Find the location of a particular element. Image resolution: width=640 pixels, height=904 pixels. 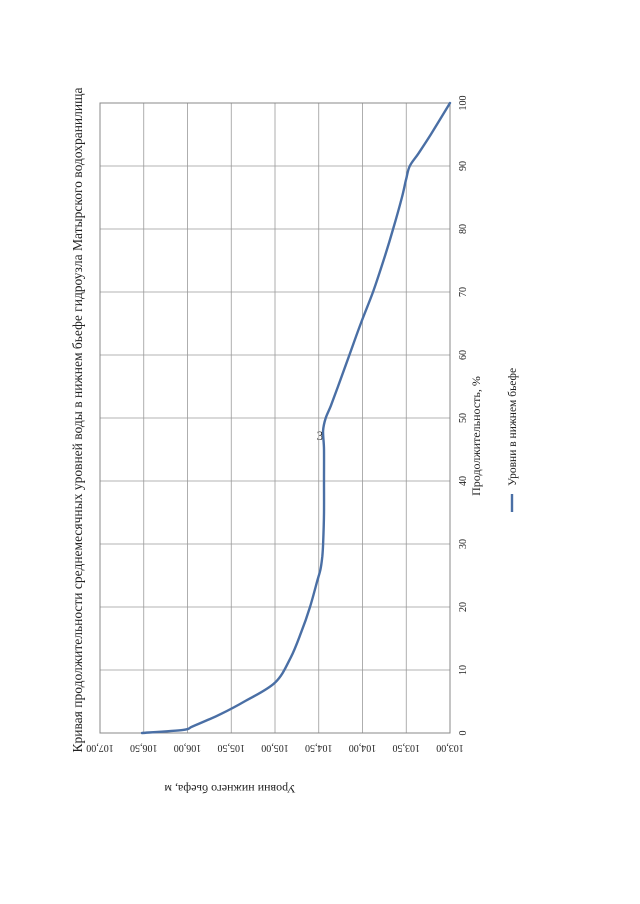

x-axis-label: Продолжительность, % is located at coordinates (476, 436).